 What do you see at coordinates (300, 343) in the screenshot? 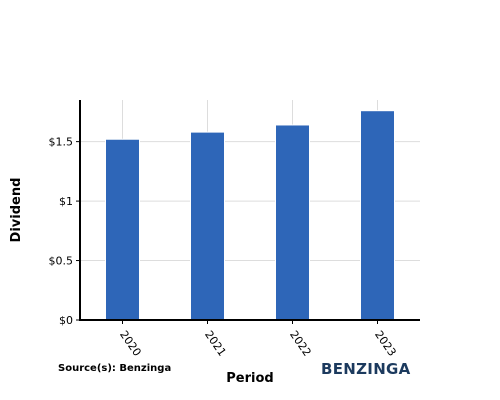
I see `x-tick-label: 2022` at bounding box center [300, 343].